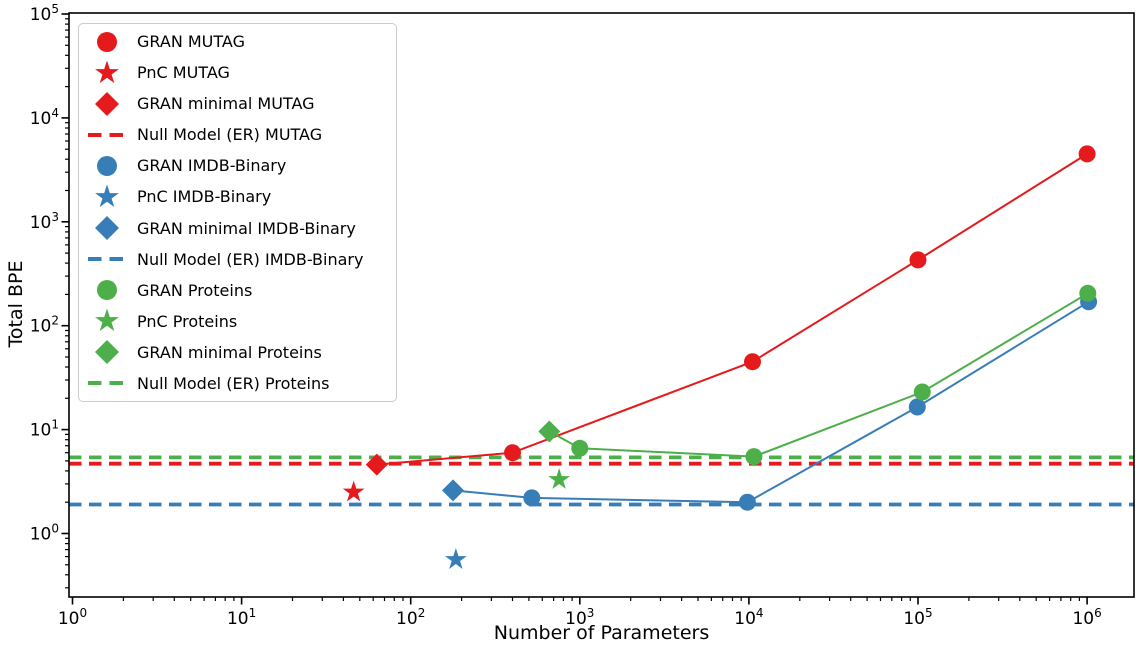 Image resolution: width=1139 pixels, height=649 pixels. What do you see at coordinates (453, 490) in the screenshot?
I see `gran-minimal-diamond-marker-imdb-binary` at bounding box center [453, 490].